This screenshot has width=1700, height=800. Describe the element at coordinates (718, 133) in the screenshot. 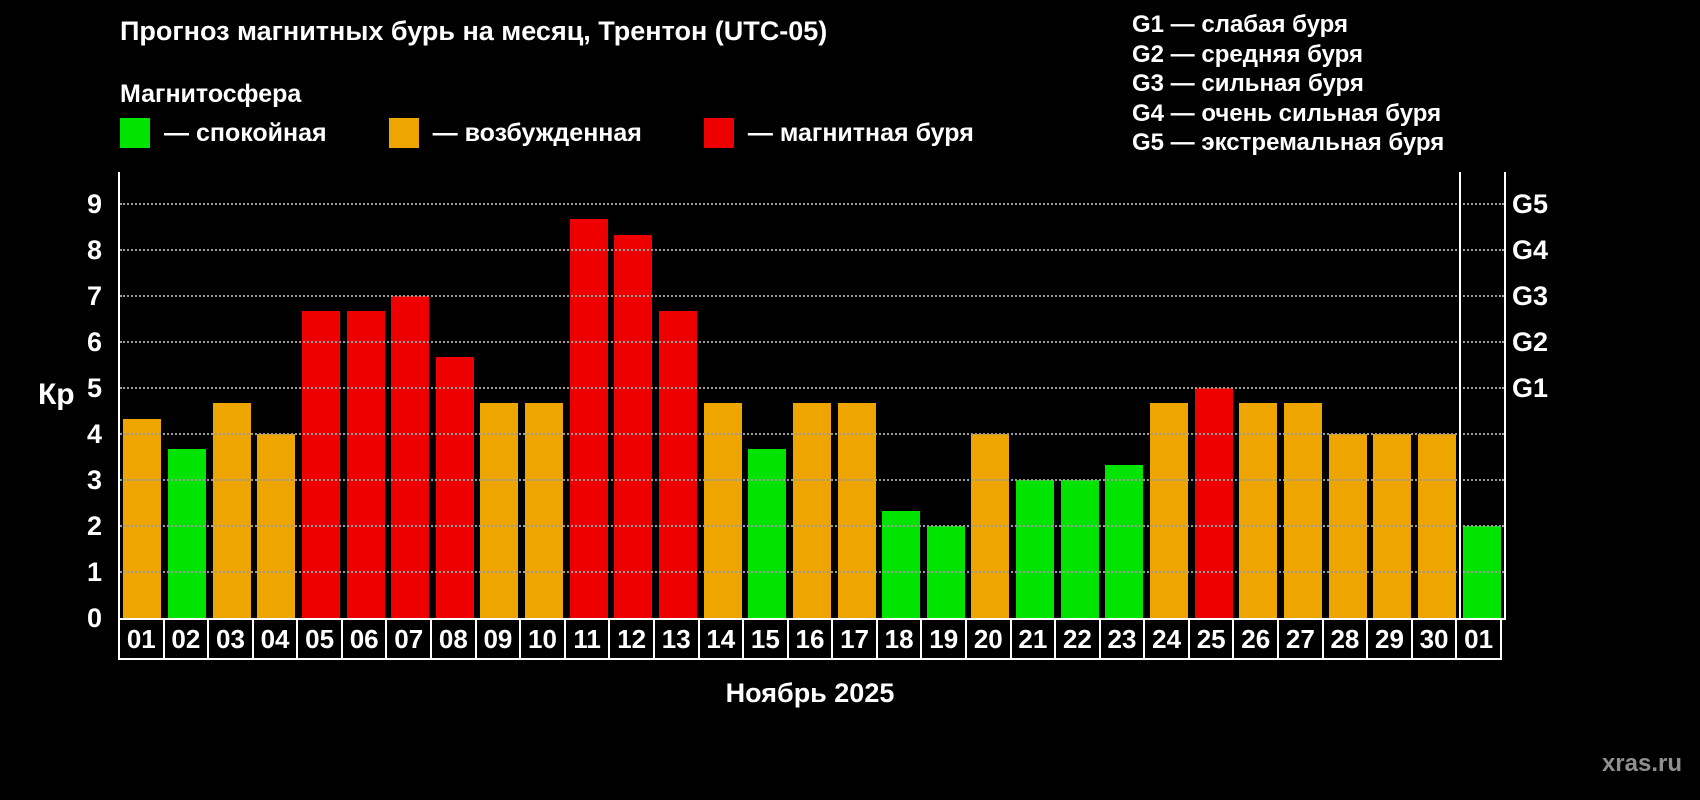

I see `storm-color-swatch` at that location.